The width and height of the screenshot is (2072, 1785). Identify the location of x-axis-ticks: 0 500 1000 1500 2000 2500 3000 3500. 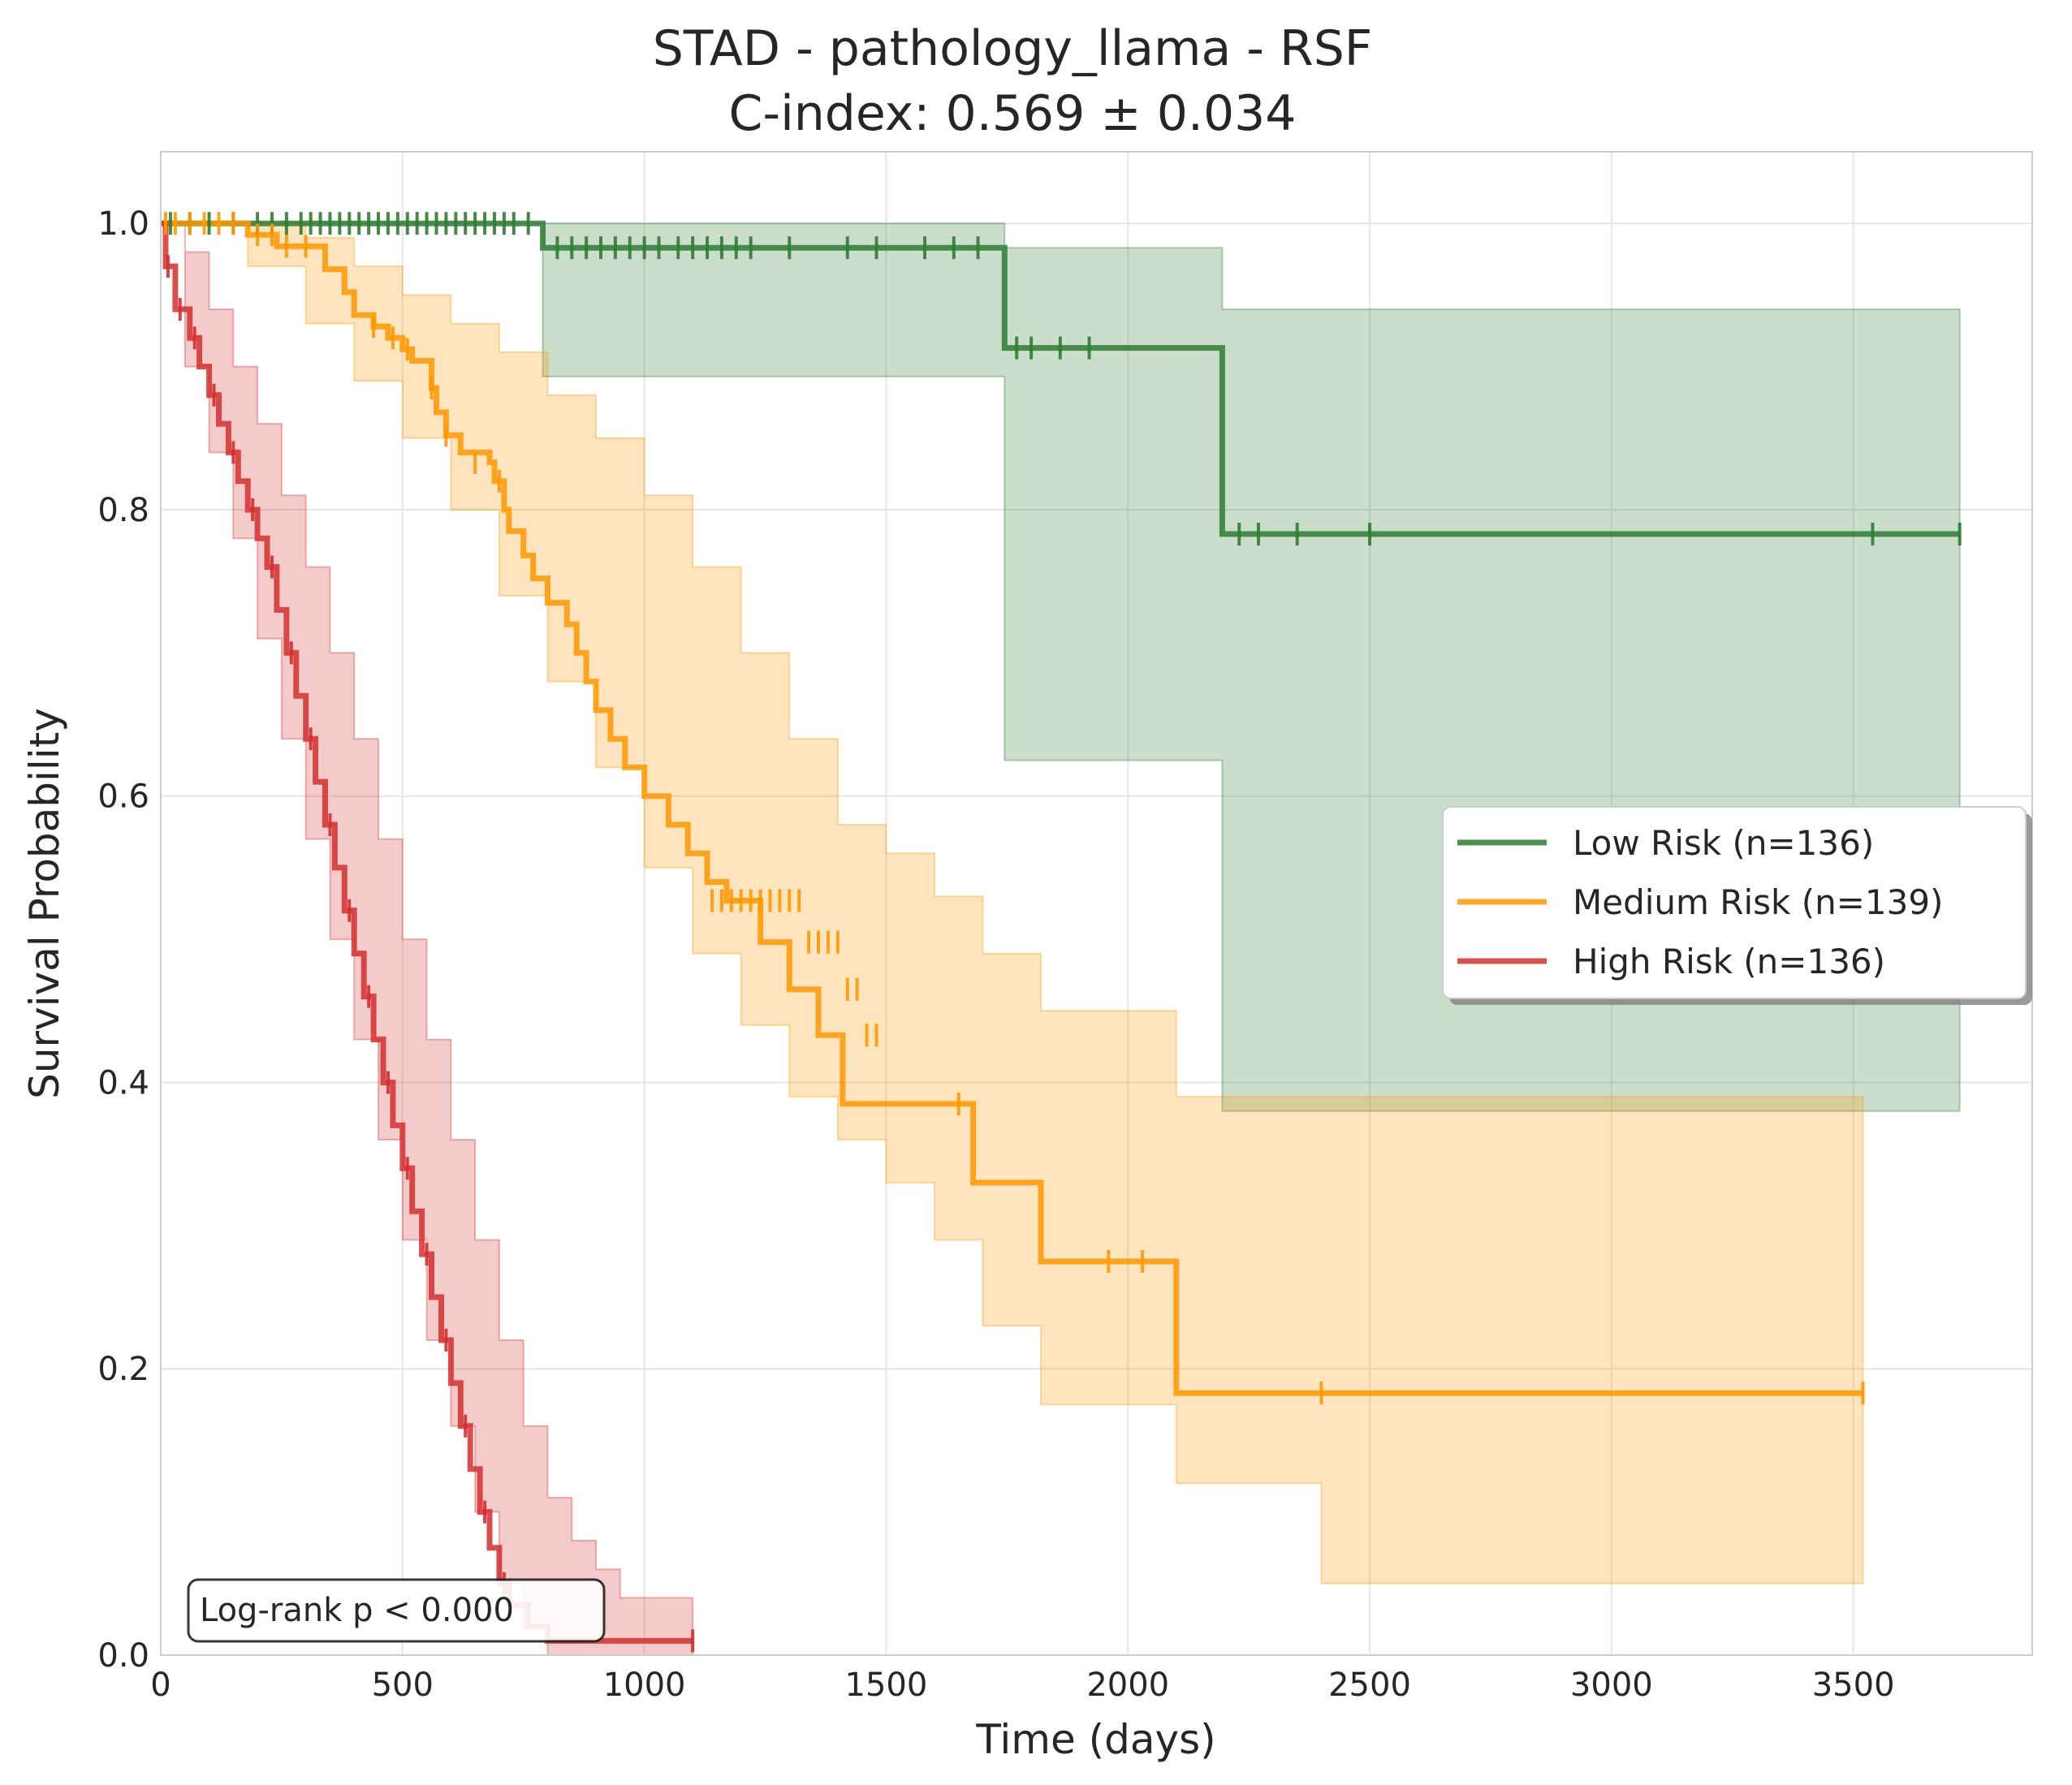
(1022, 1685).